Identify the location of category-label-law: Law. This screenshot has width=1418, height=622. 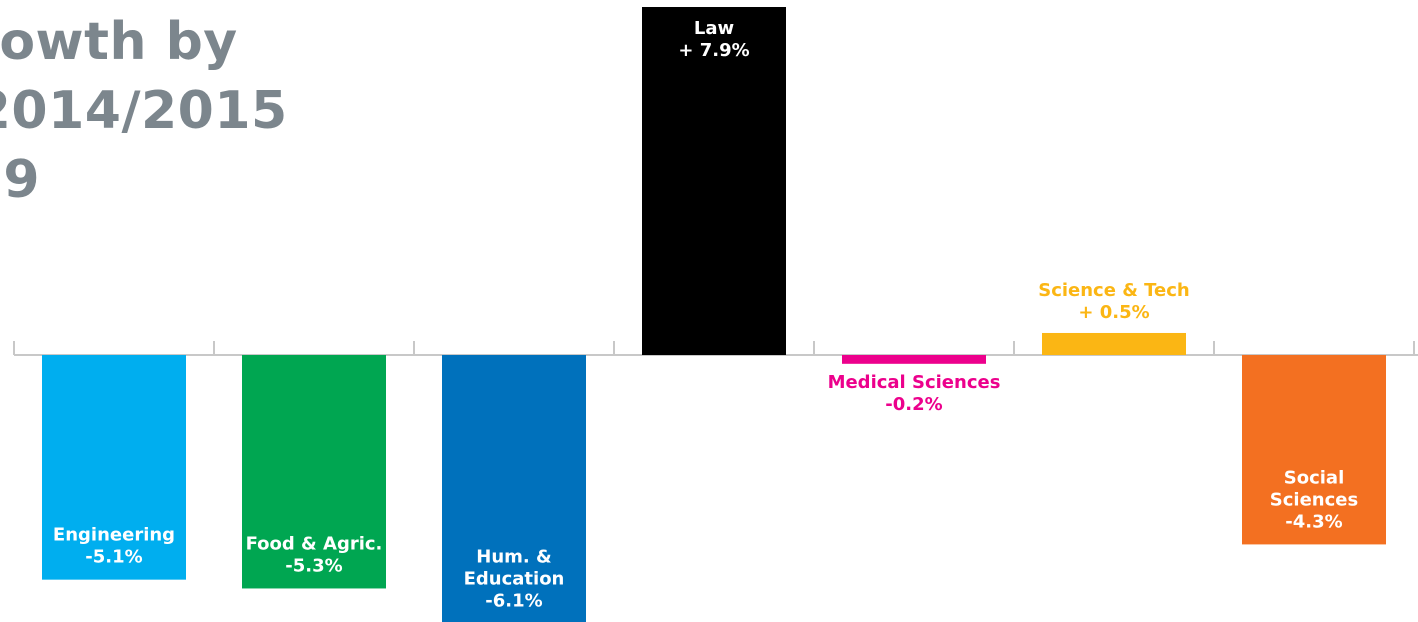
(714, 28).